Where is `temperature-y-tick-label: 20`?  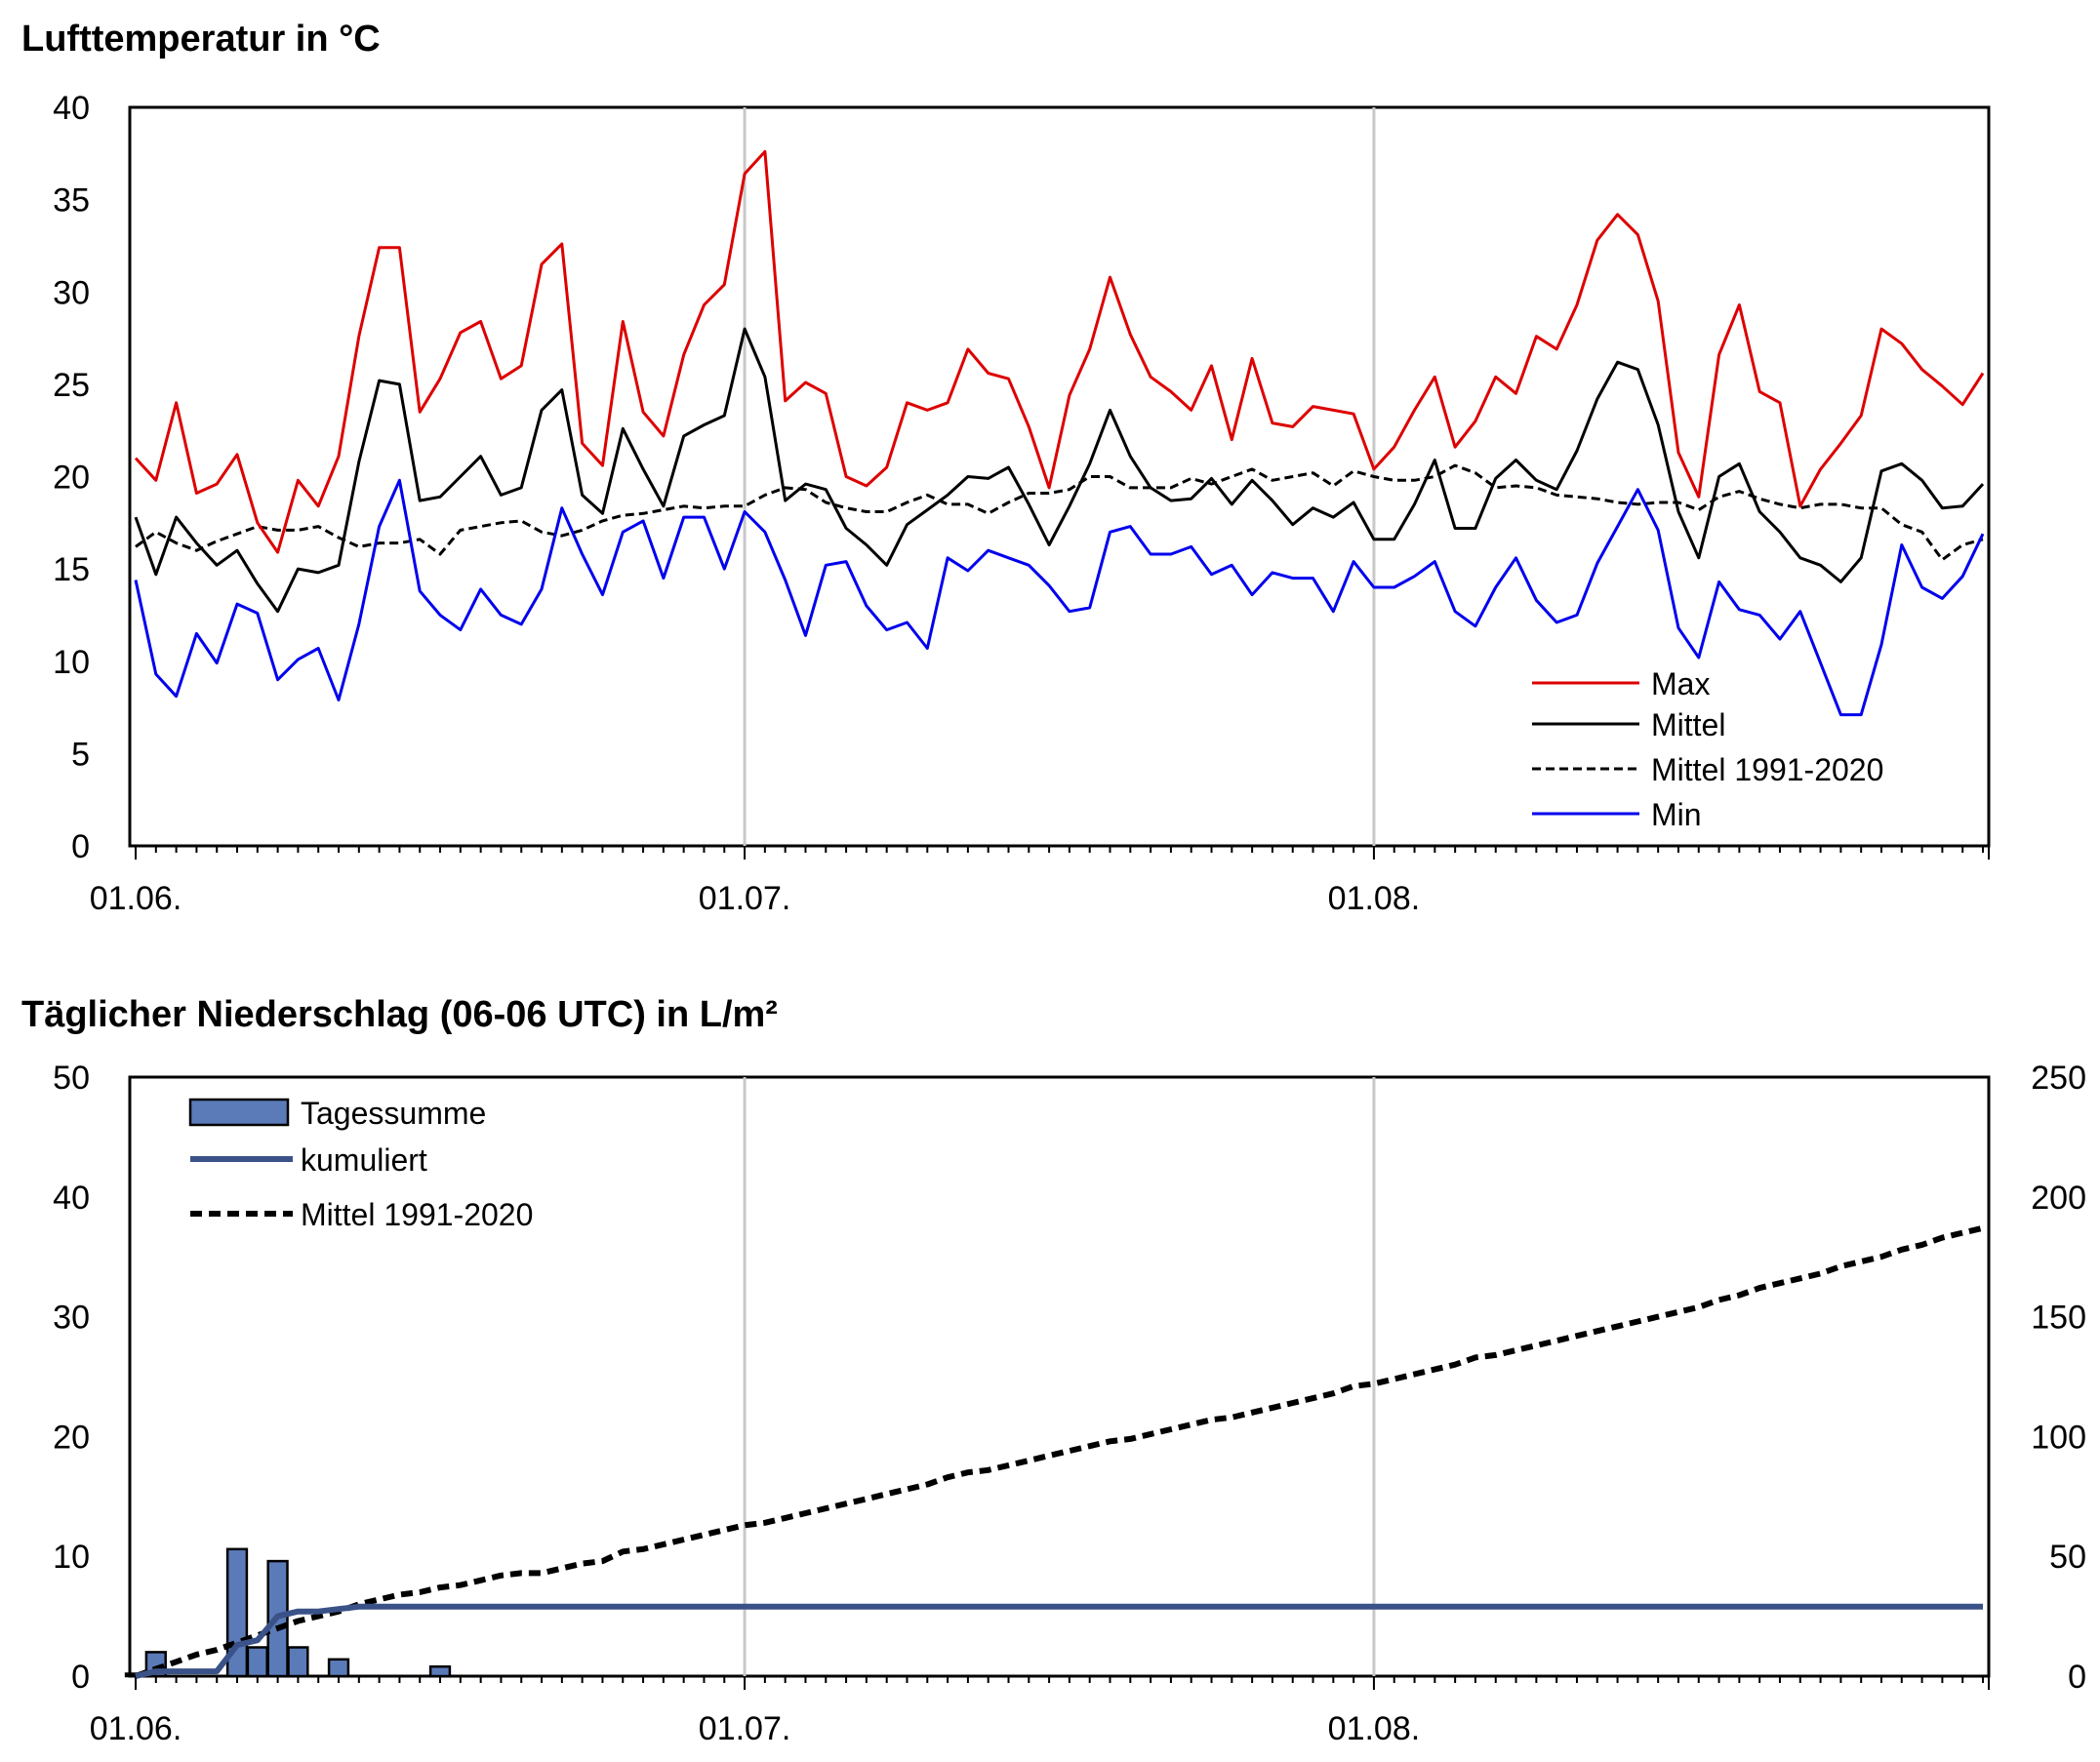
temperature-y-tick-label: 20 is located at coordinates (71, 478).